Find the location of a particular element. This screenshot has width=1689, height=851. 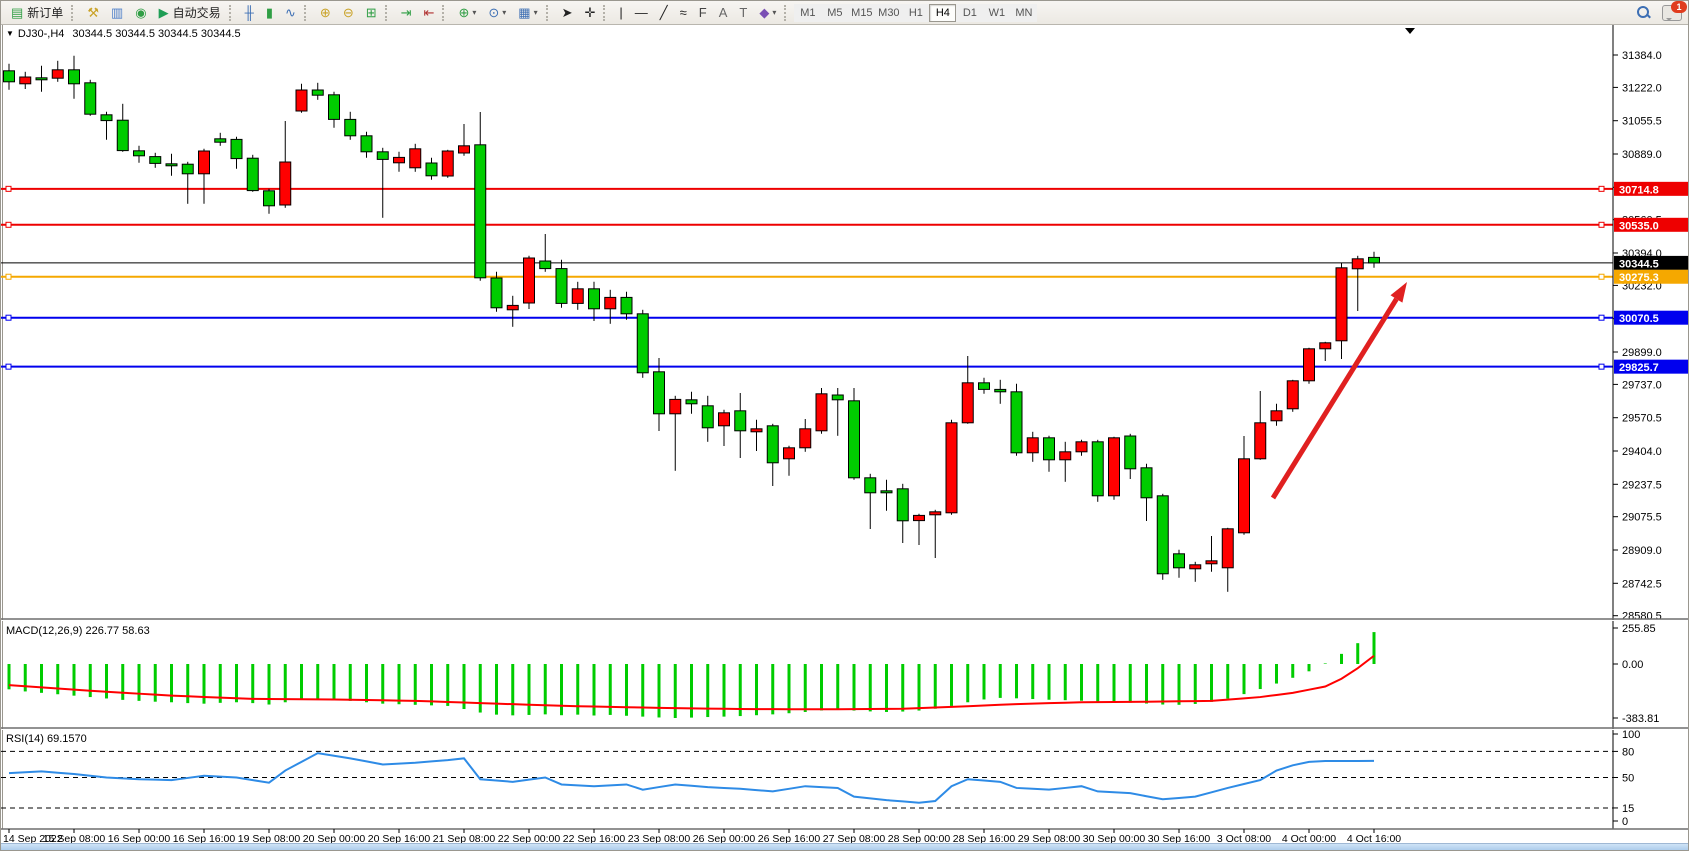

timeframe-button-d1: D1 is located at coordinates (970, 12).